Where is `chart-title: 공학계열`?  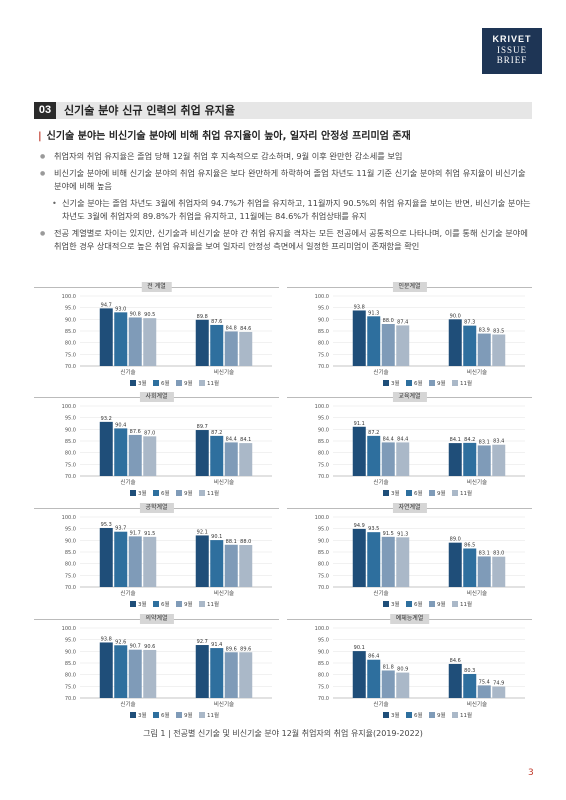
chart-title: 공학계열 is located at coordinates (156, 508).